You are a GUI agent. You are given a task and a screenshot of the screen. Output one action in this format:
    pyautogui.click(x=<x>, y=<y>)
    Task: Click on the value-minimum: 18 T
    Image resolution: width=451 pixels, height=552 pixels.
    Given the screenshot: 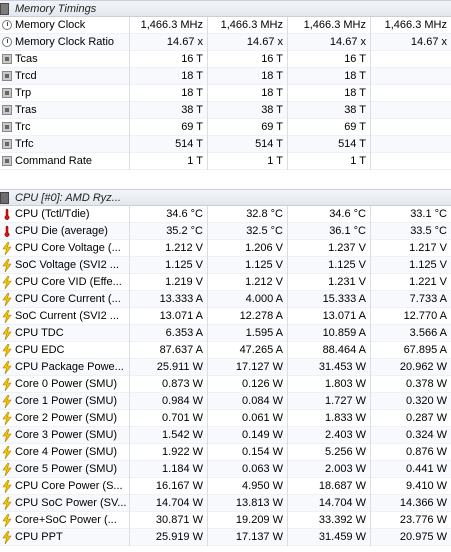 What is the action you would take?
    pyautogui.click(x=248, y=93)
    